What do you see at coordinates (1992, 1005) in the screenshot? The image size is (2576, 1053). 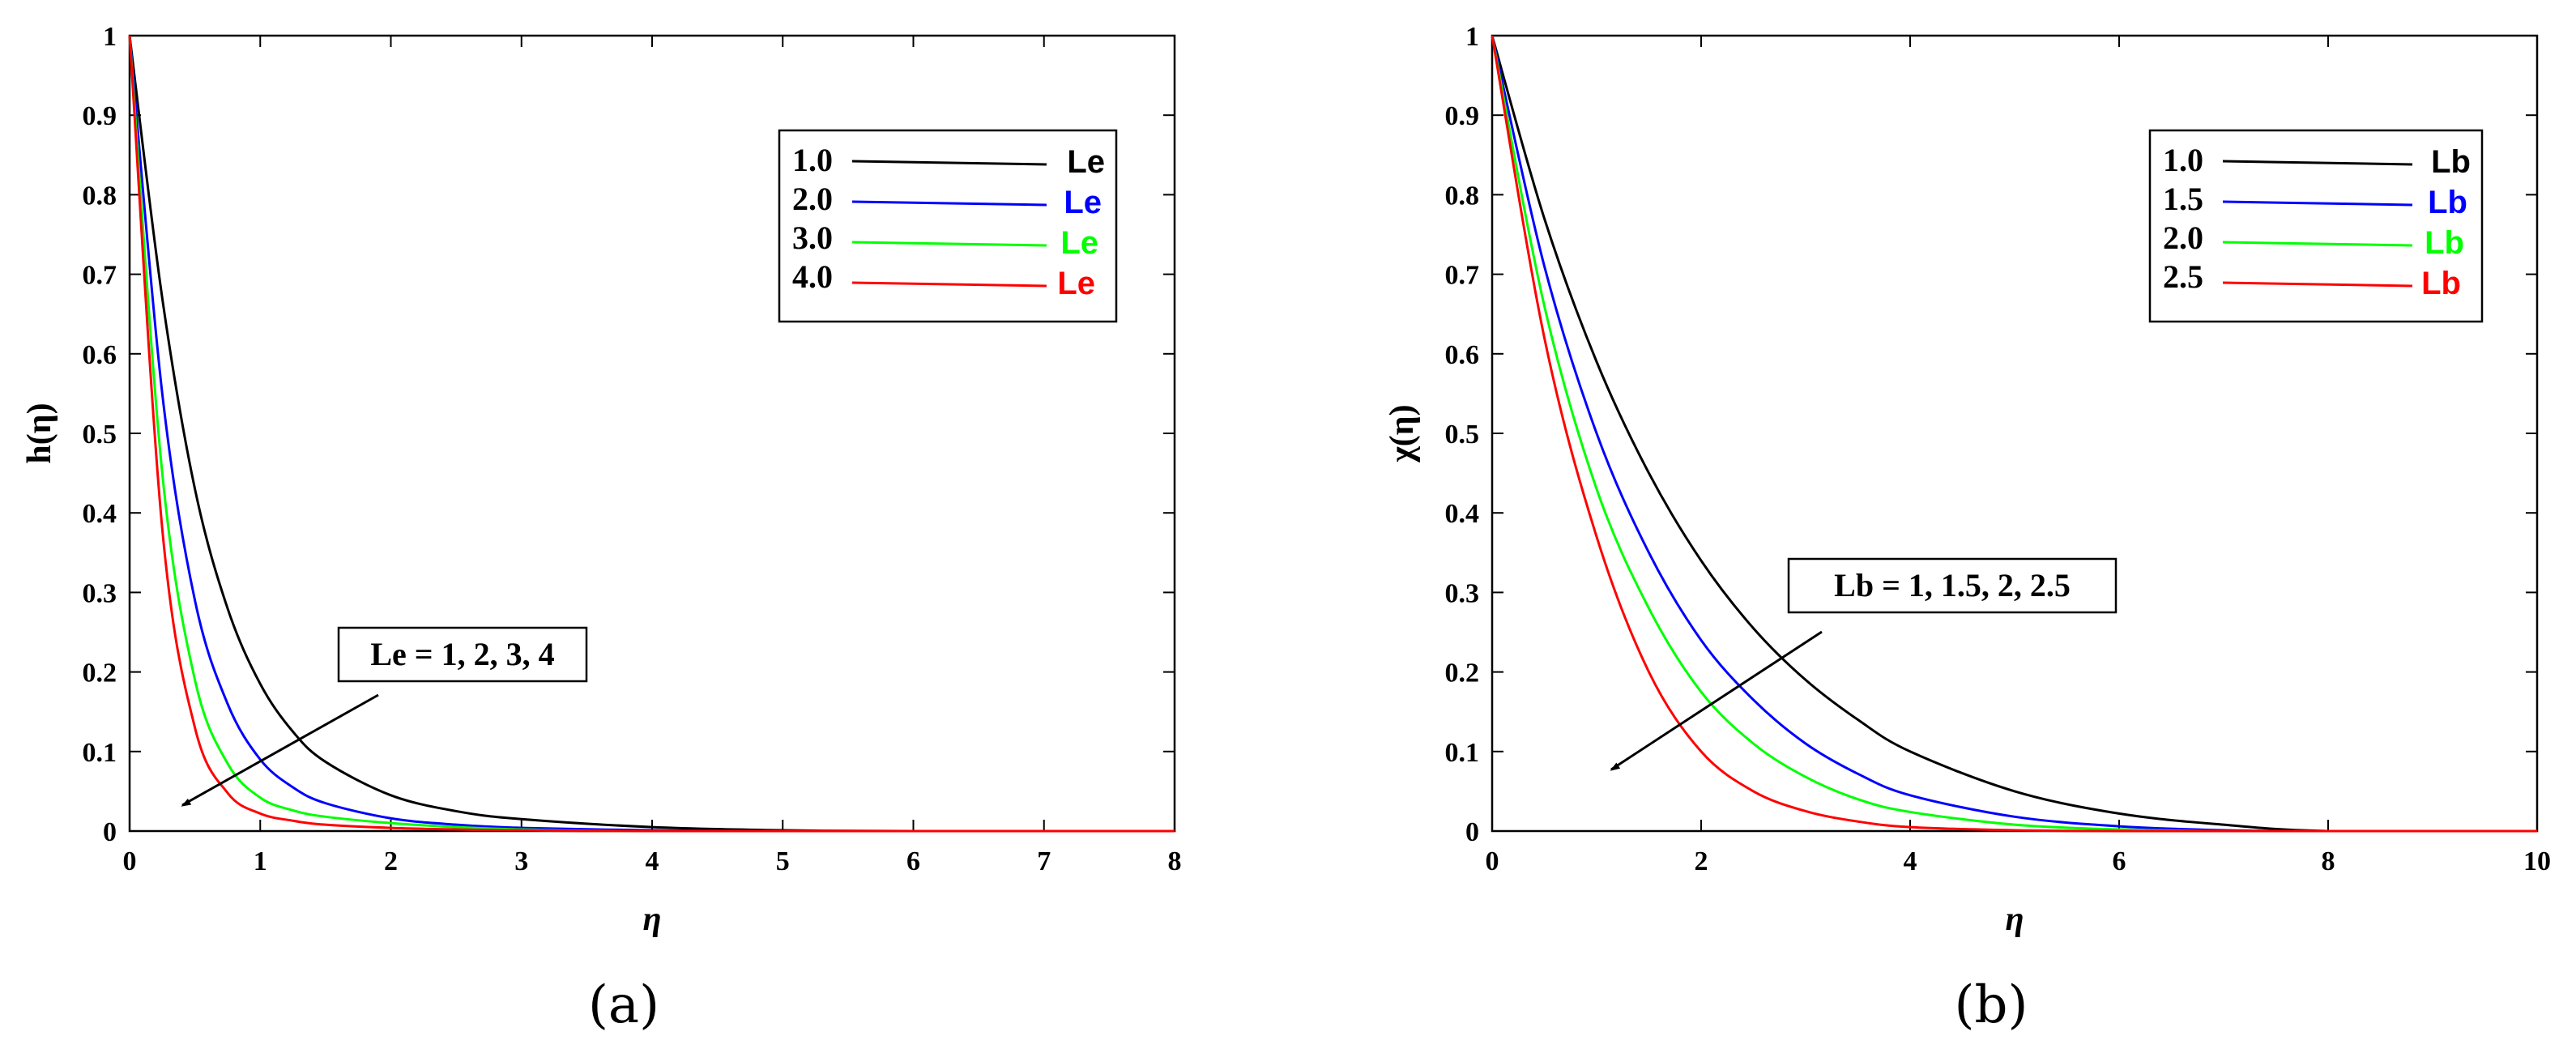 I see `panel-label: (b)` at bounding box center [1992, 1005].